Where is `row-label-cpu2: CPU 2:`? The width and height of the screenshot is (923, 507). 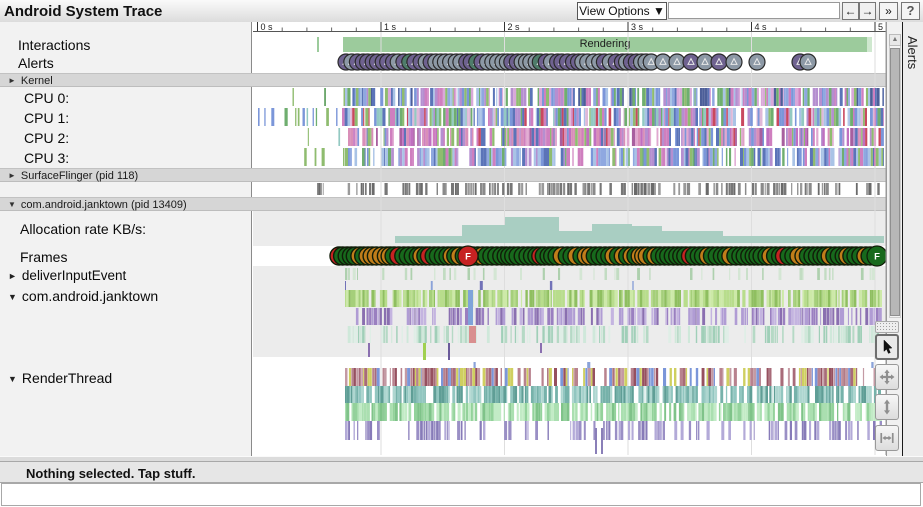
row-label-cpu2: CPU 2: is located at coordinates (47, 138).